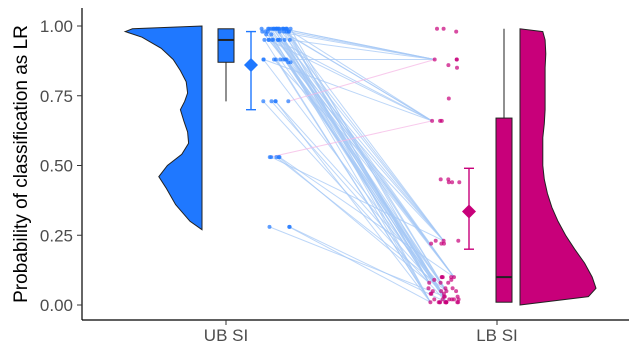  What do you see at coordinates (226, 335) in the screenshot?
I see `x-tick-label: UB SI` at bounding box center [226, 335].